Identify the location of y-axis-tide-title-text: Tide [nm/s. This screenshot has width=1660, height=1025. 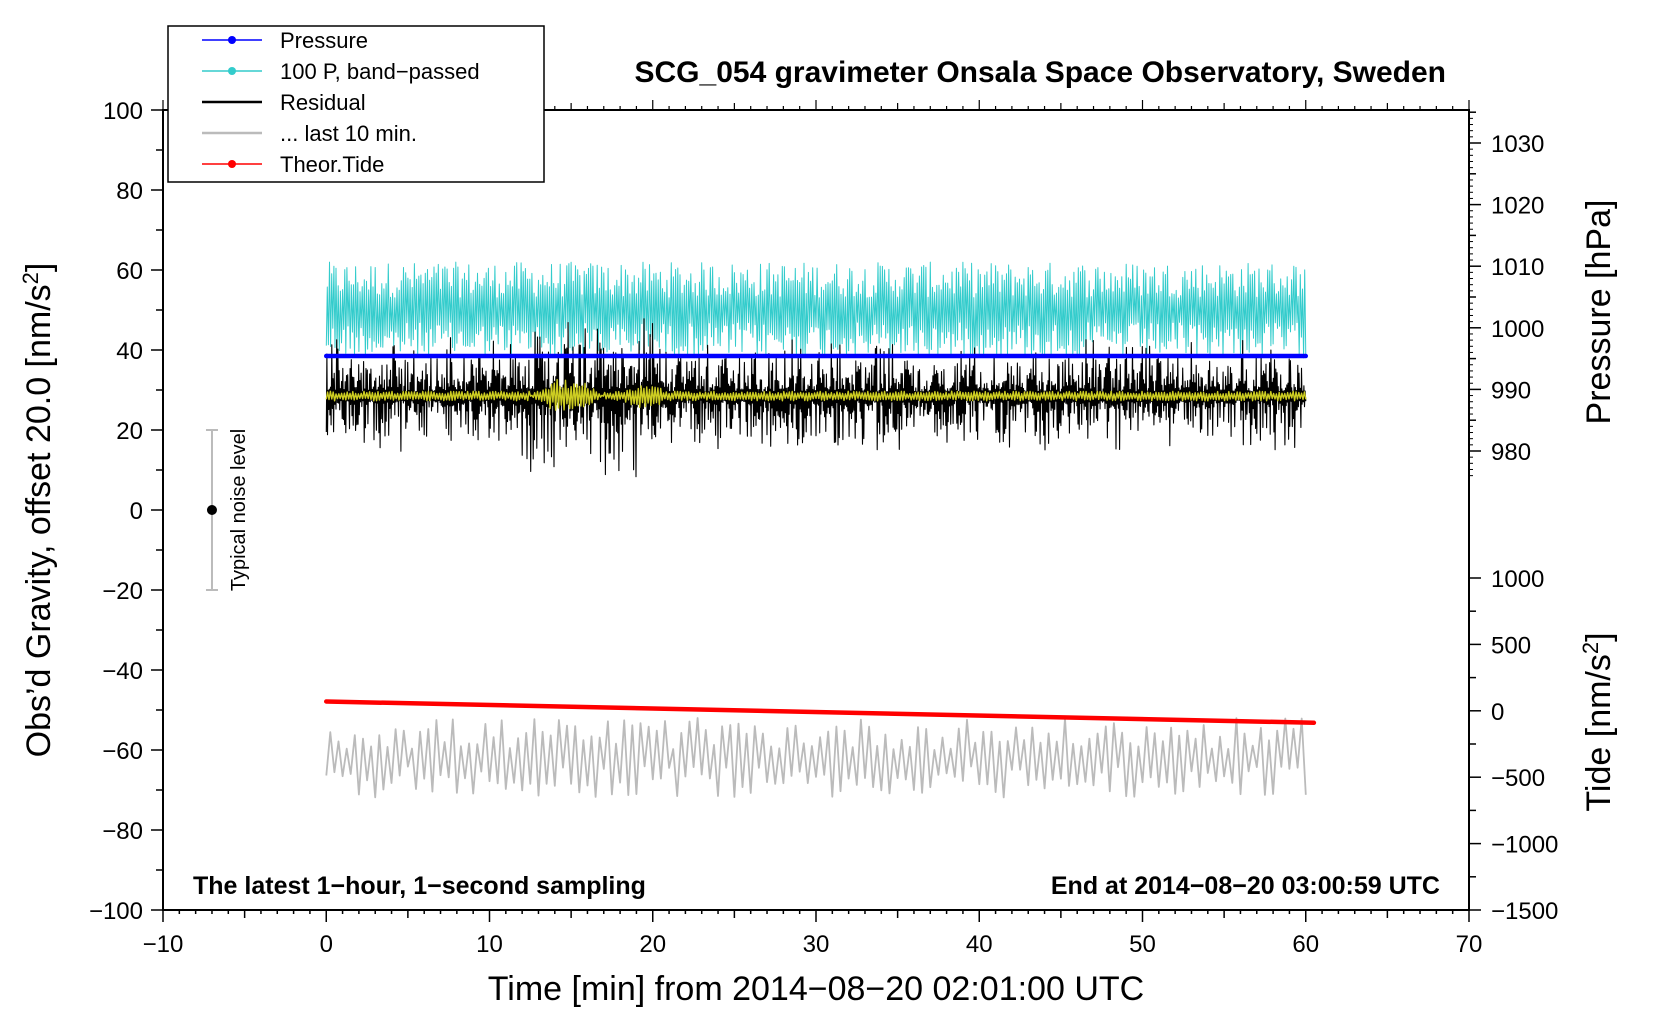
(1599, 732).